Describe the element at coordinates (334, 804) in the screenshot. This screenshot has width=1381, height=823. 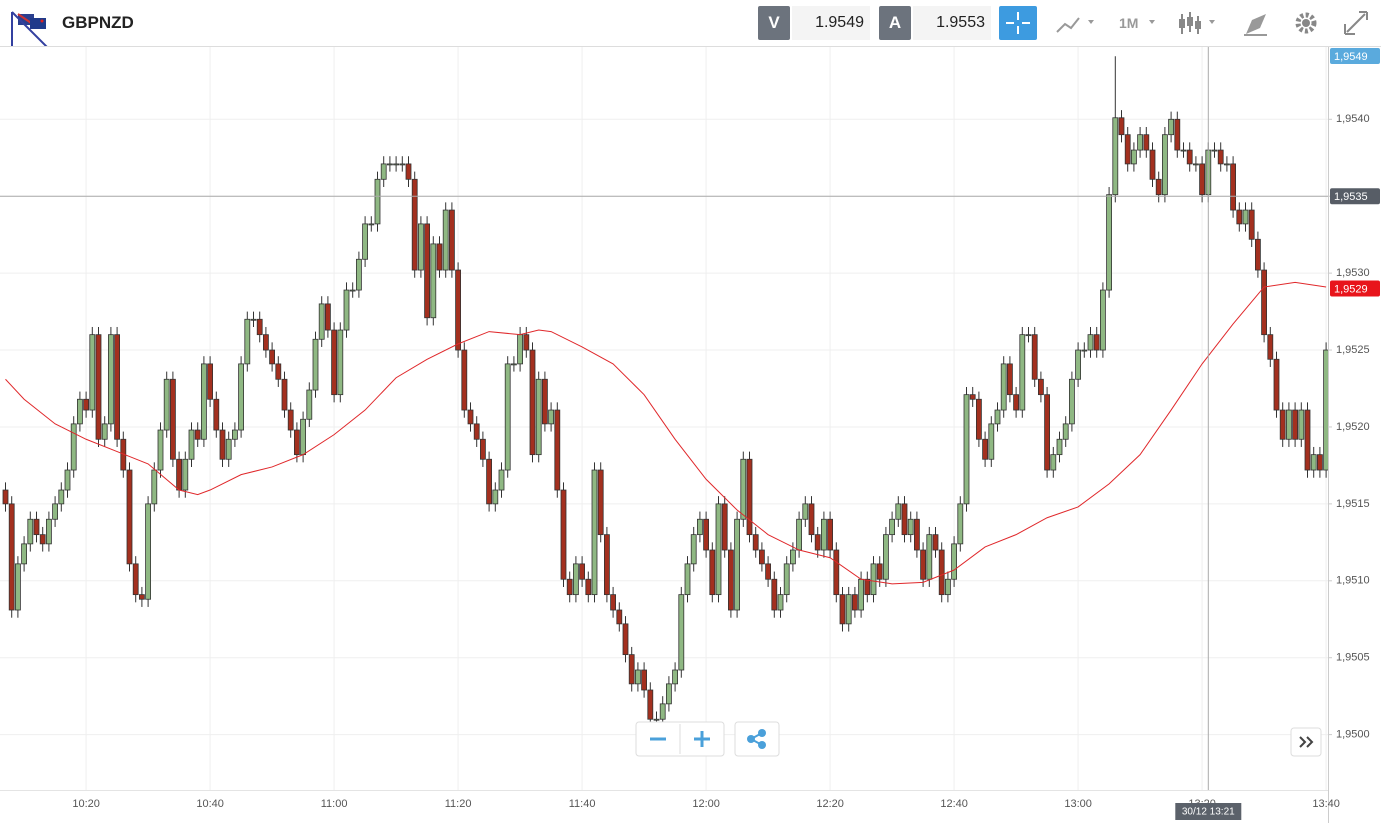
I see `x-tick-label: 11:00` at that location.